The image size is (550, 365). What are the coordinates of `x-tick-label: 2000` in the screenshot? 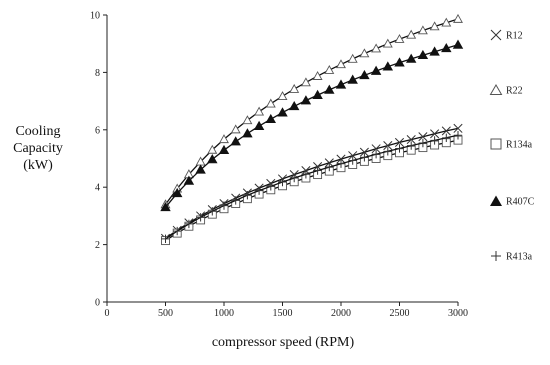 It's located at (341, 313).